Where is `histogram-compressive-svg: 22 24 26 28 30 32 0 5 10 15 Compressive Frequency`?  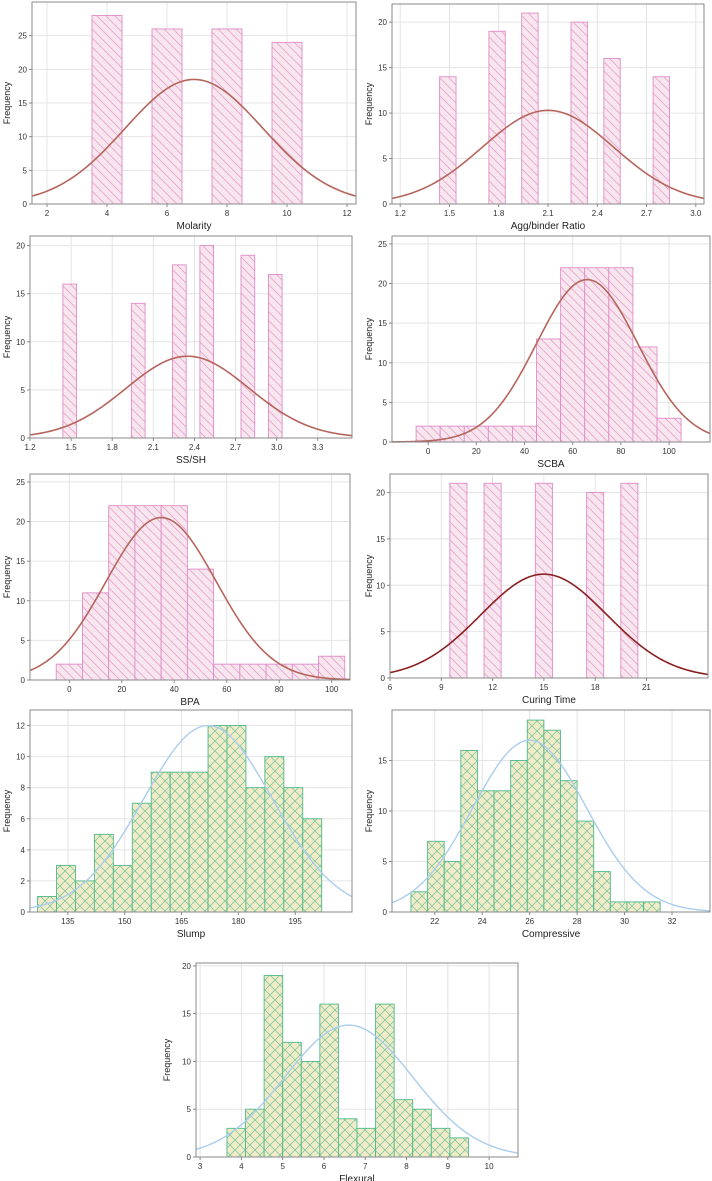 histogram-compressive-svg: 22 24 26 28 30 32 0 5 10 15 Compressive Frequency is located at coordinates (537, 824).